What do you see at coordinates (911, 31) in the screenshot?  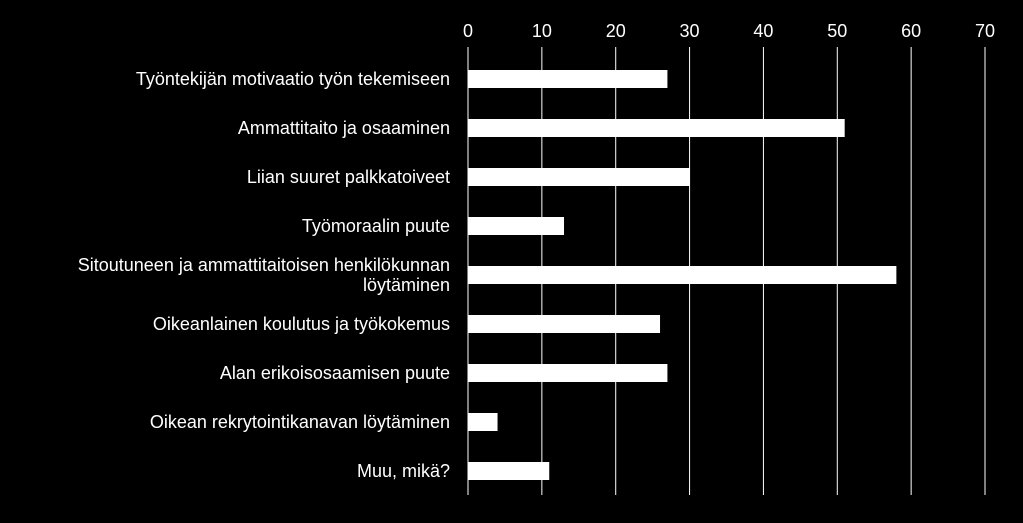 I see `x-tick-label: 60` at bounding box center [911, 31].